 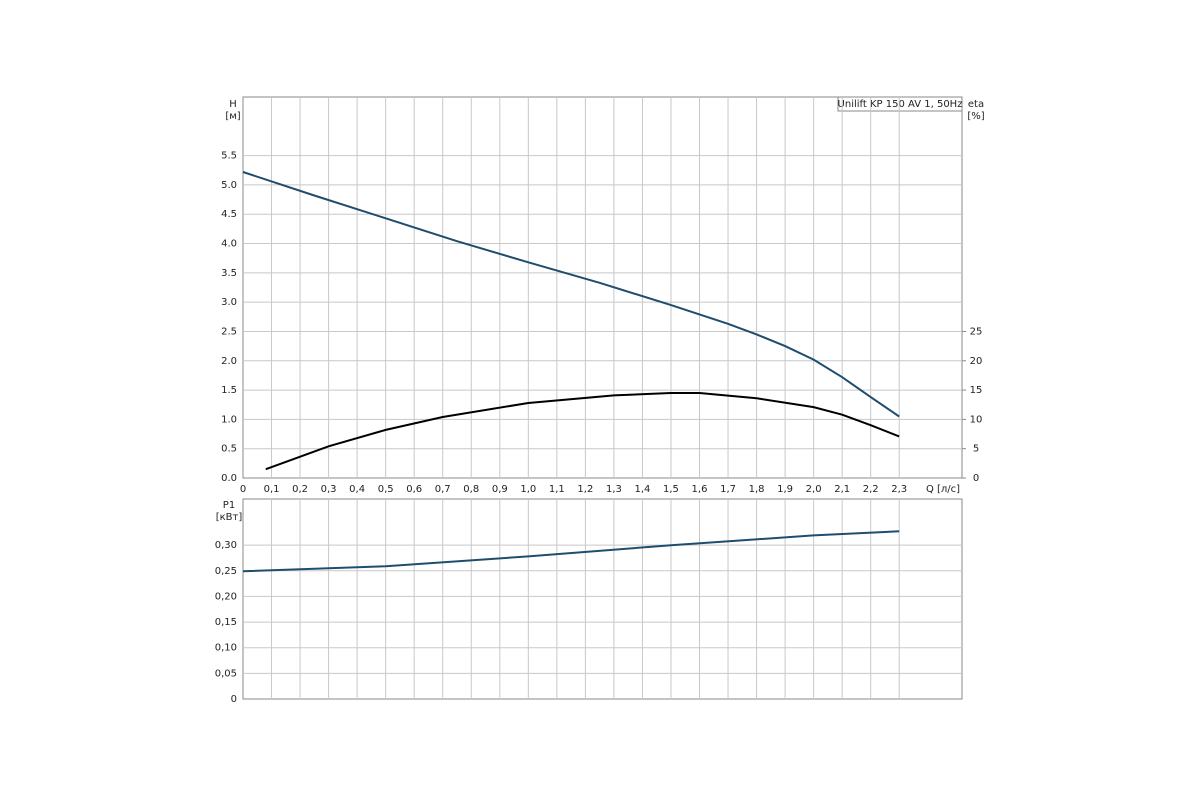 I want to click on y-tick-label: 5.0, so click(x=229, y=185).